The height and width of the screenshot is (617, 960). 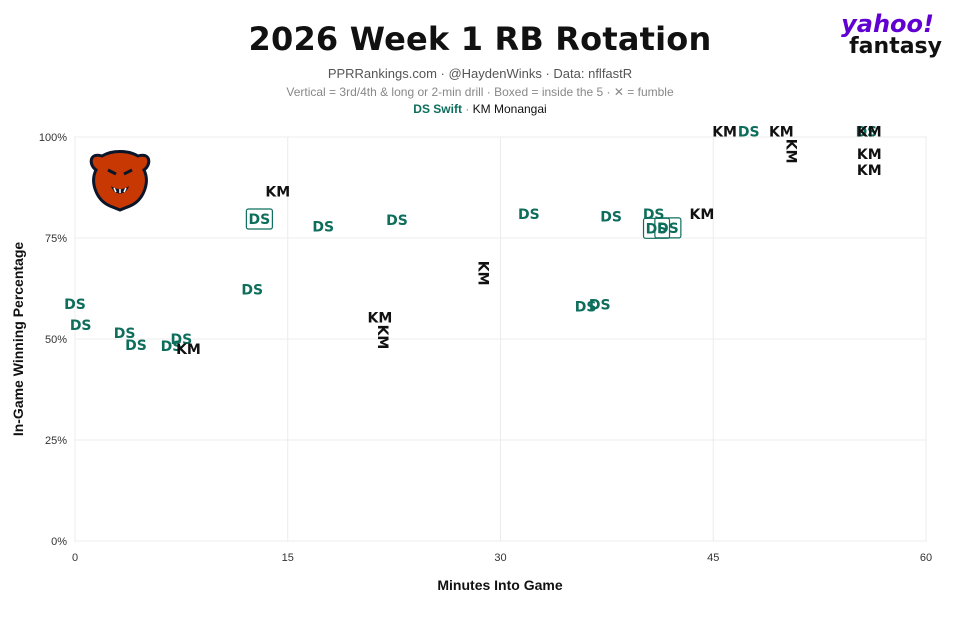 I want to click on brand-word-fantasy: fantasy, so click(x=895, y=46).